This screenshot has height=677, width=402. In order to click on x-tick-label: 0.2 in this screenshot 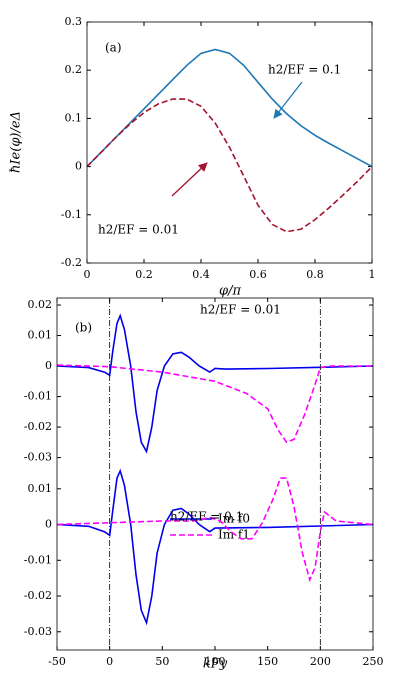, I will do `click(144, 274)`.